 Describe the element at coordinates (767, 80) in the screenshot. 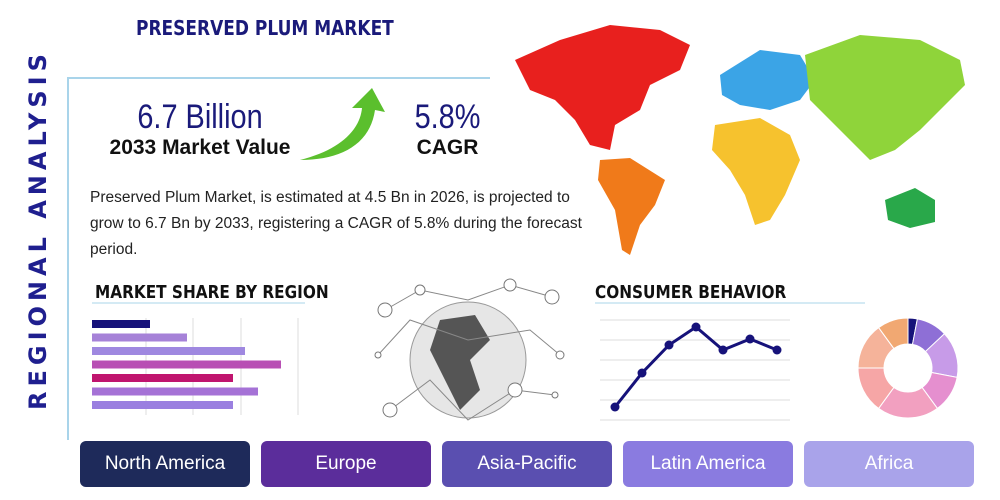

I see `map-europe` at that location.